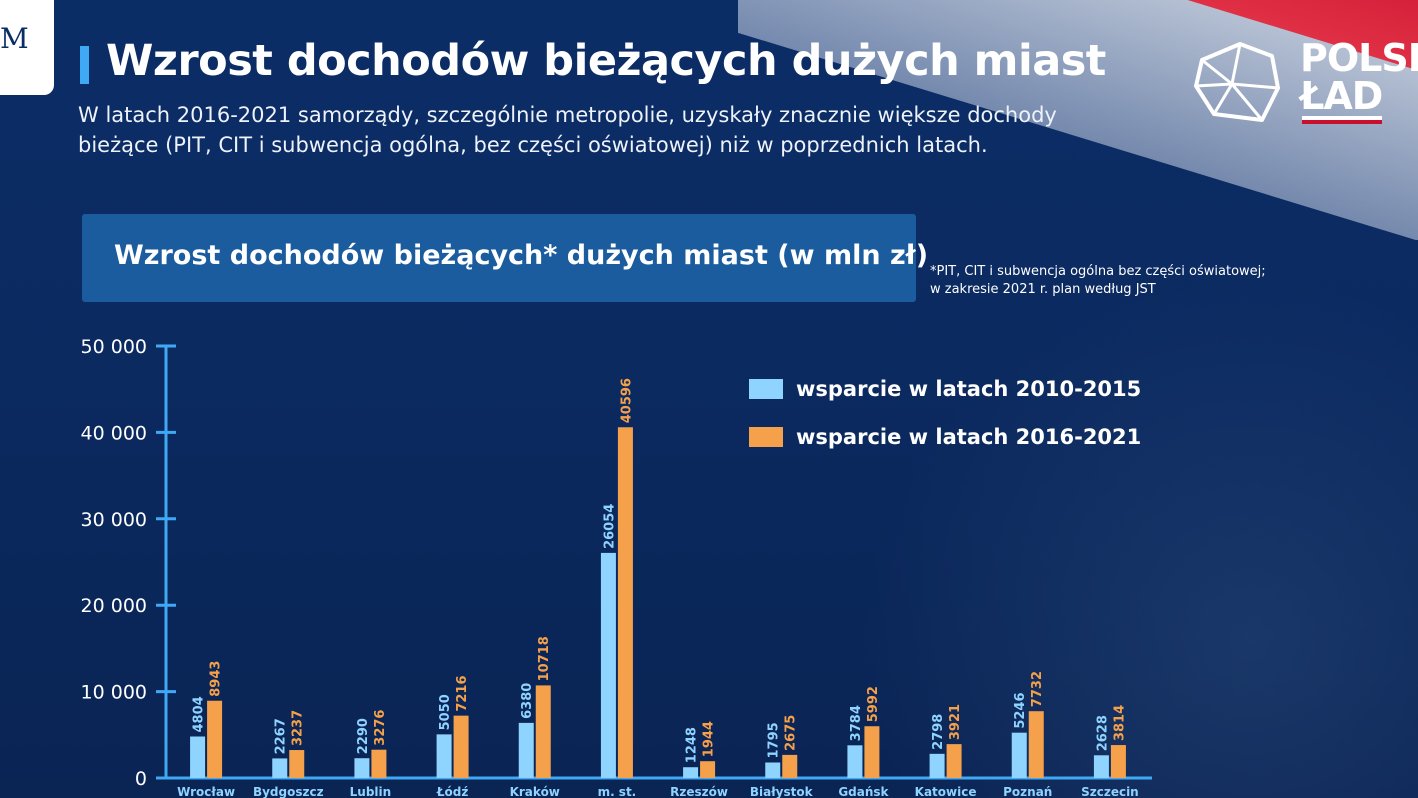 This screenshot has height=798, width=1418. What do you see at coordinates (1237, 82) in the screenshot?
I see `polski-lad-logo-icon` at bounding box center [1237, 82].